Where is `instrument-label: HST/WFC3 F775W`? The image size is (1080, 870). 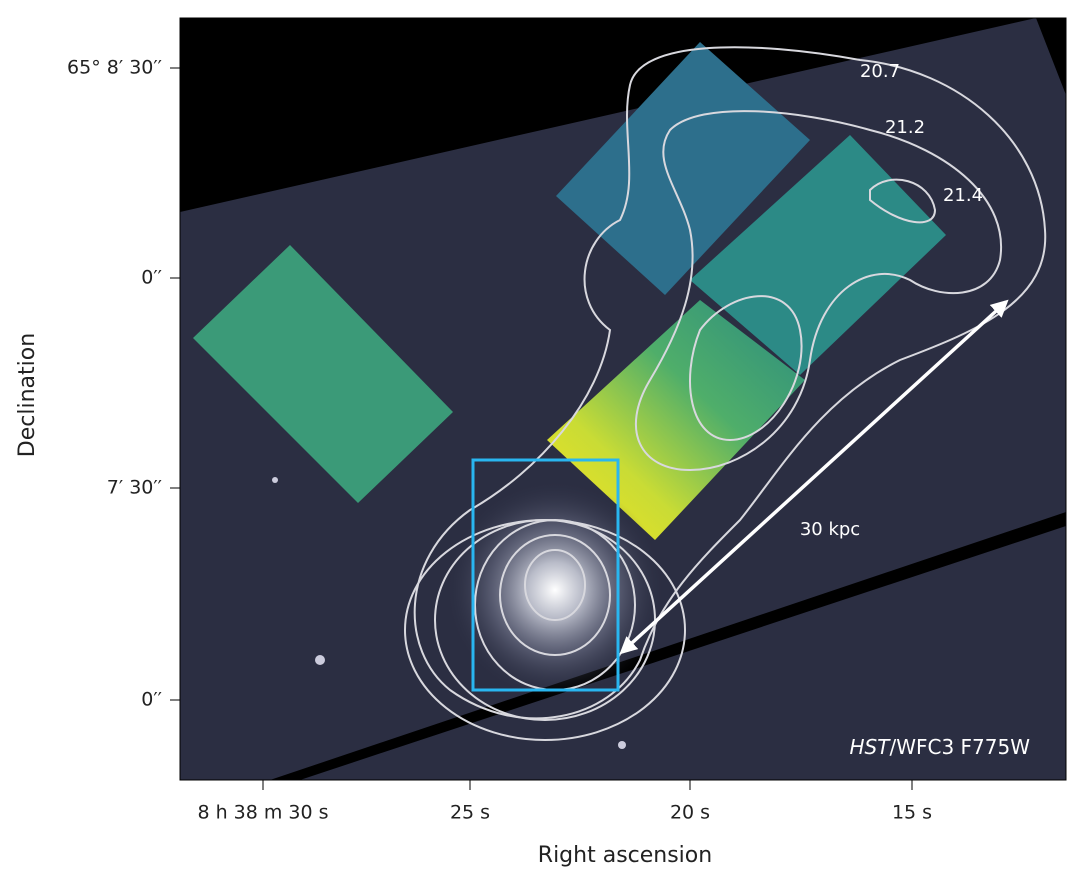
instrument-label: HST/WFC3 F775W is located at coordinates (940, 747).